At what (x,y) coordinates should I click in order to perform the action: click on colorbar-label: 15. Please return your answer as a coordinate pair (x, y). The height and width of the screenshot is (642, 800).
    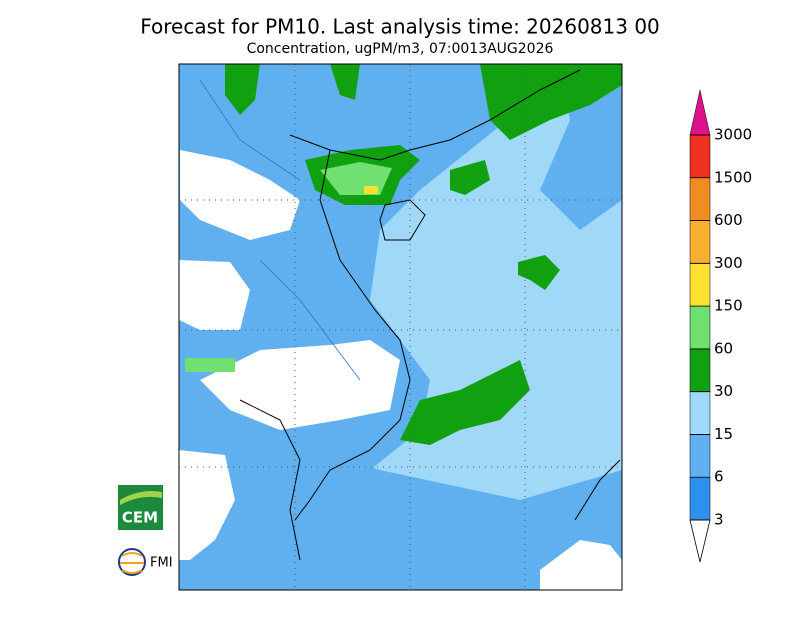
    Looking at the image, I should click on (723, 434).